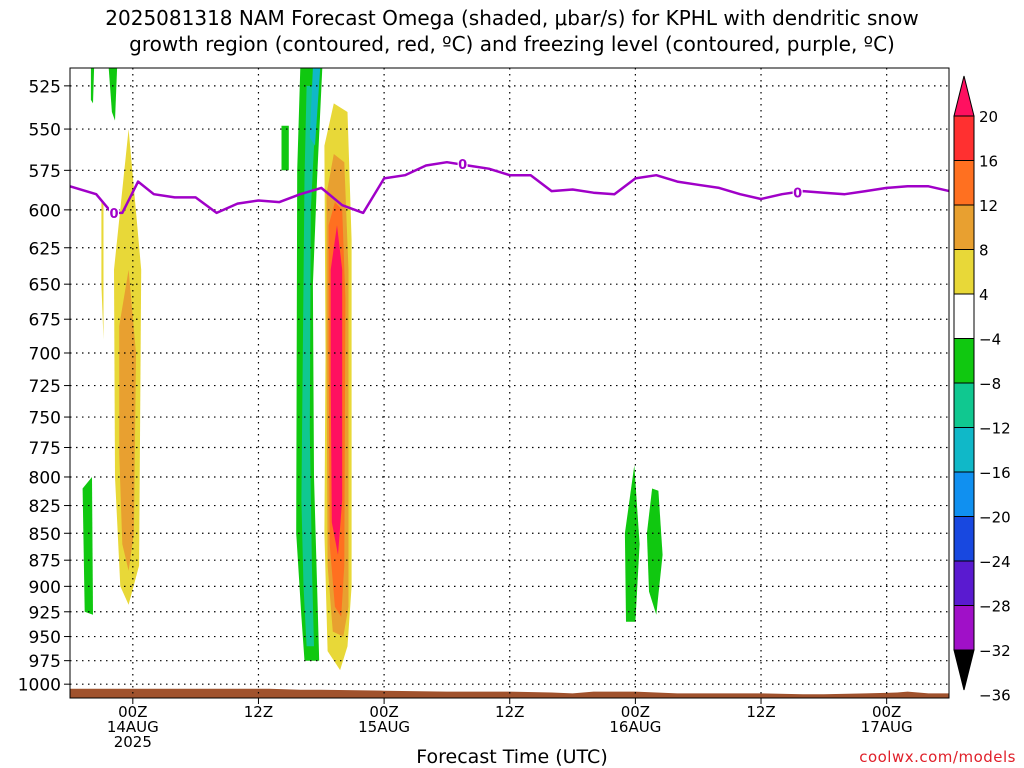 The width and height of the screenshot is (1024, 768). I want to click on colorbar-label: −36, so click(995, 696).